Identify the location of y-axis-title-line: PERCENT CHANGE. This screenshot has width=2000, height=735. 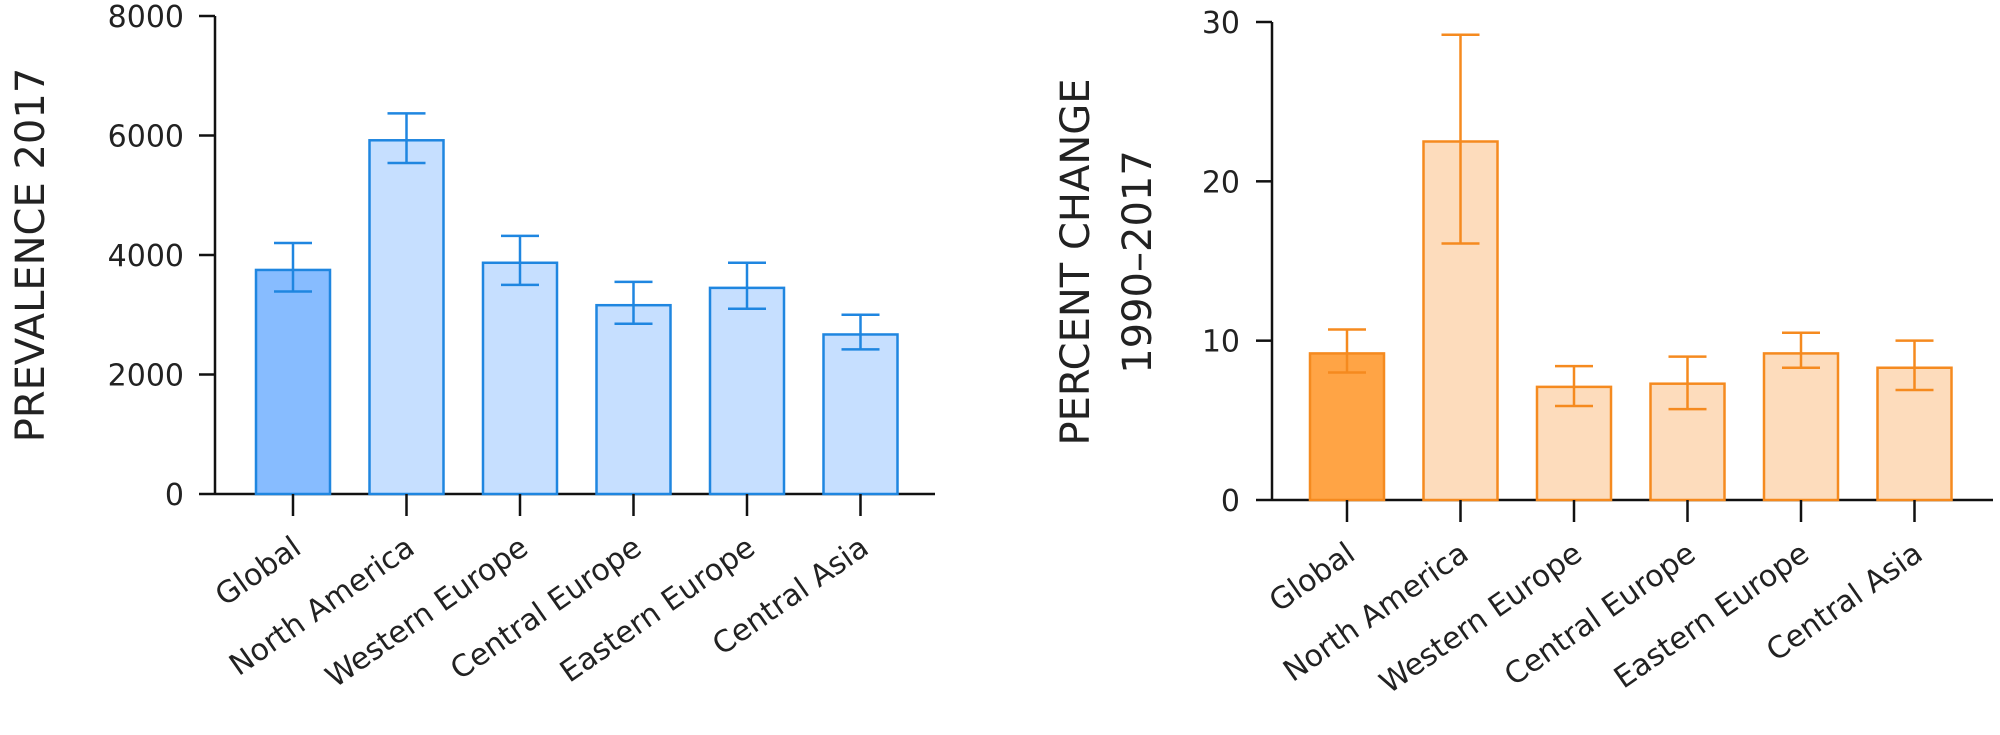
(1076, 261).